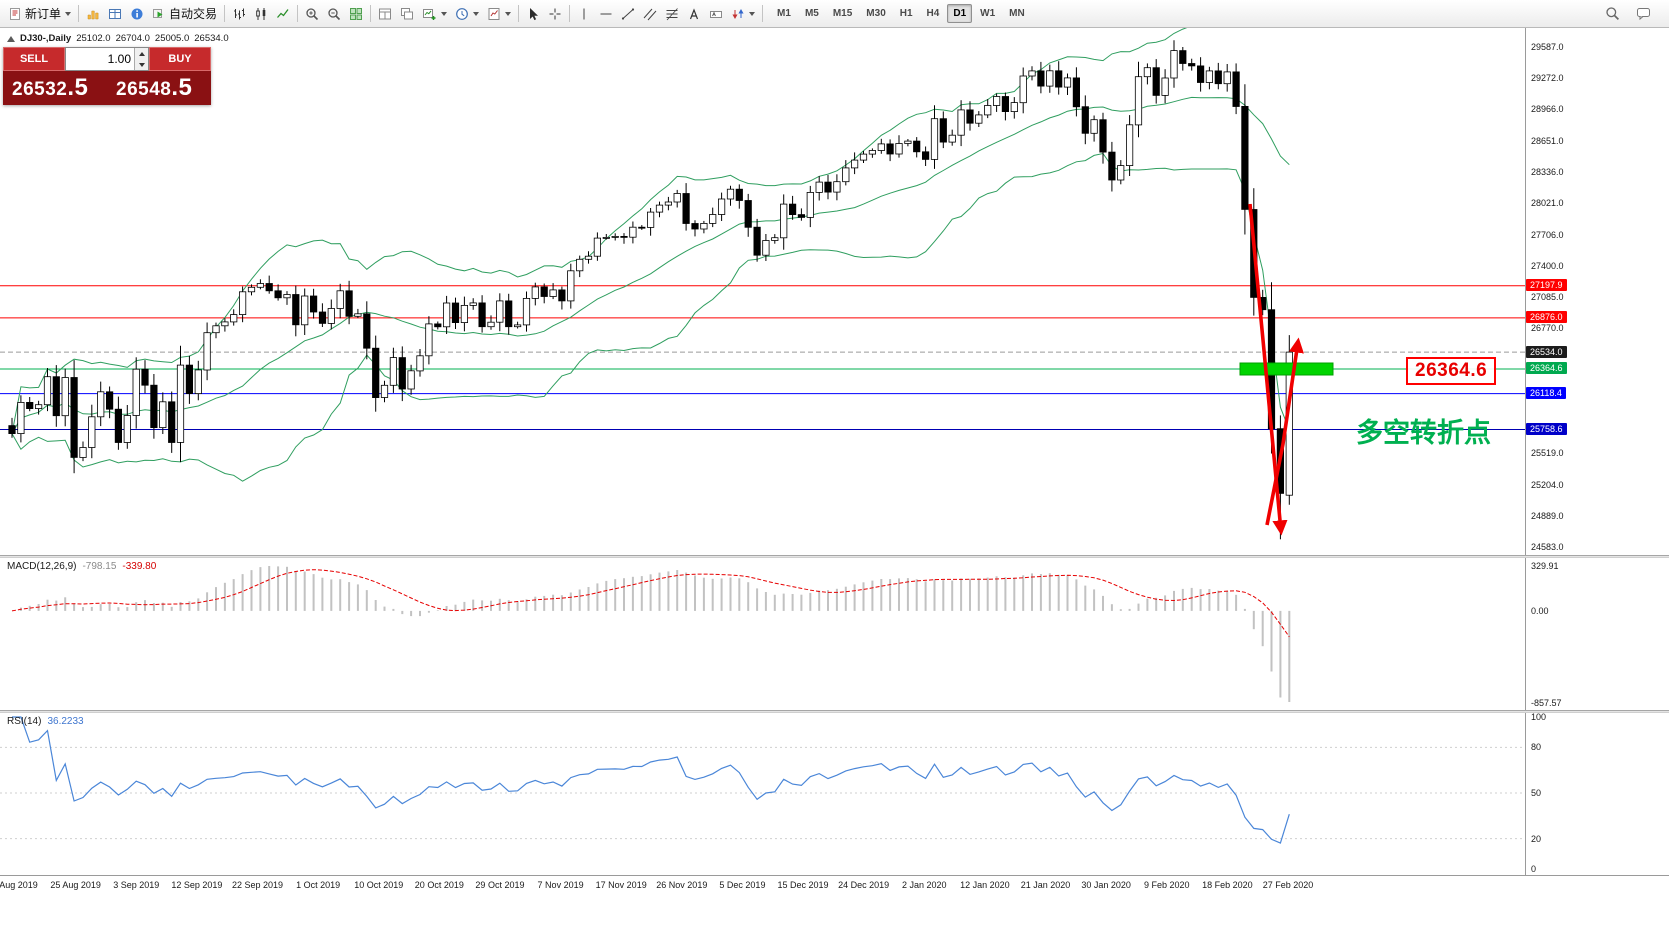 This screenshot has height=951, width=1669. What do you see at coordinates (46, 38) in the screenshot?
I see `symbol-title: DJ30-,Daily` at bounding box center [46, 38].